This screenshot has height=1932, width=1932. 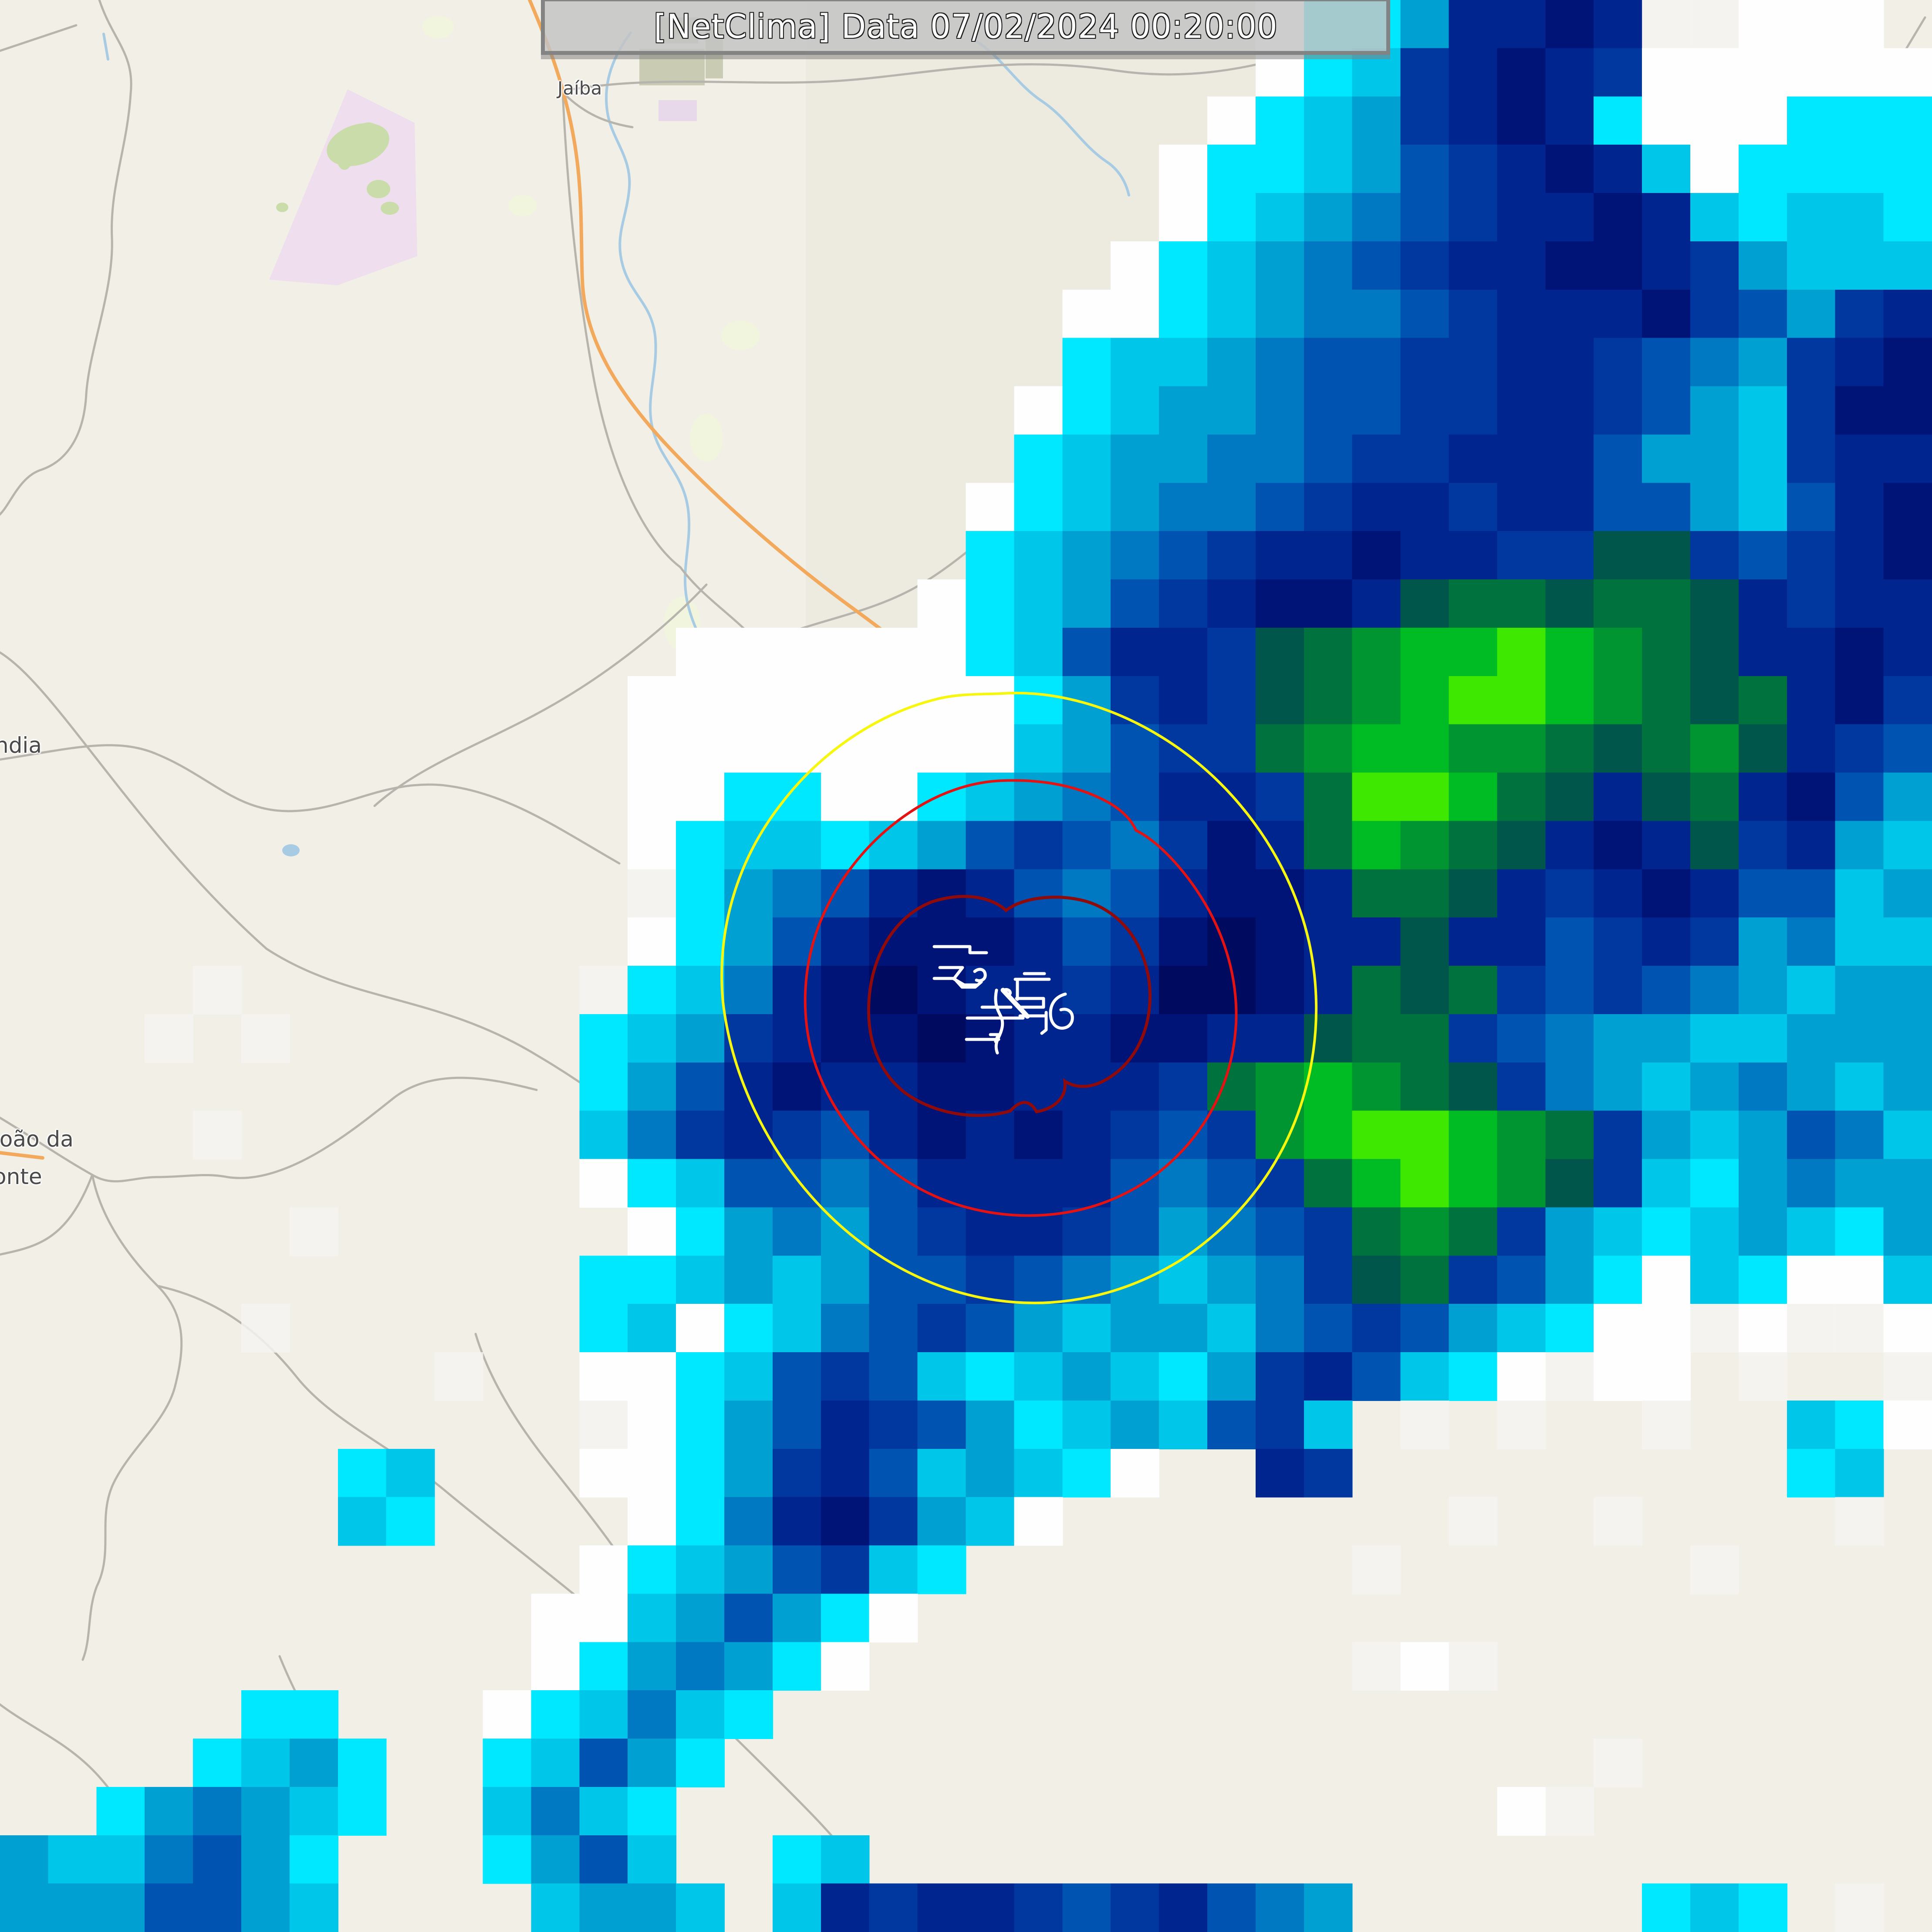 What do you see at coordinates (965, 27) in the screenshot?
I see `title-bar: [NetClima] Data 07/02/2024 00:20:00` at bounding box center [965, 27].